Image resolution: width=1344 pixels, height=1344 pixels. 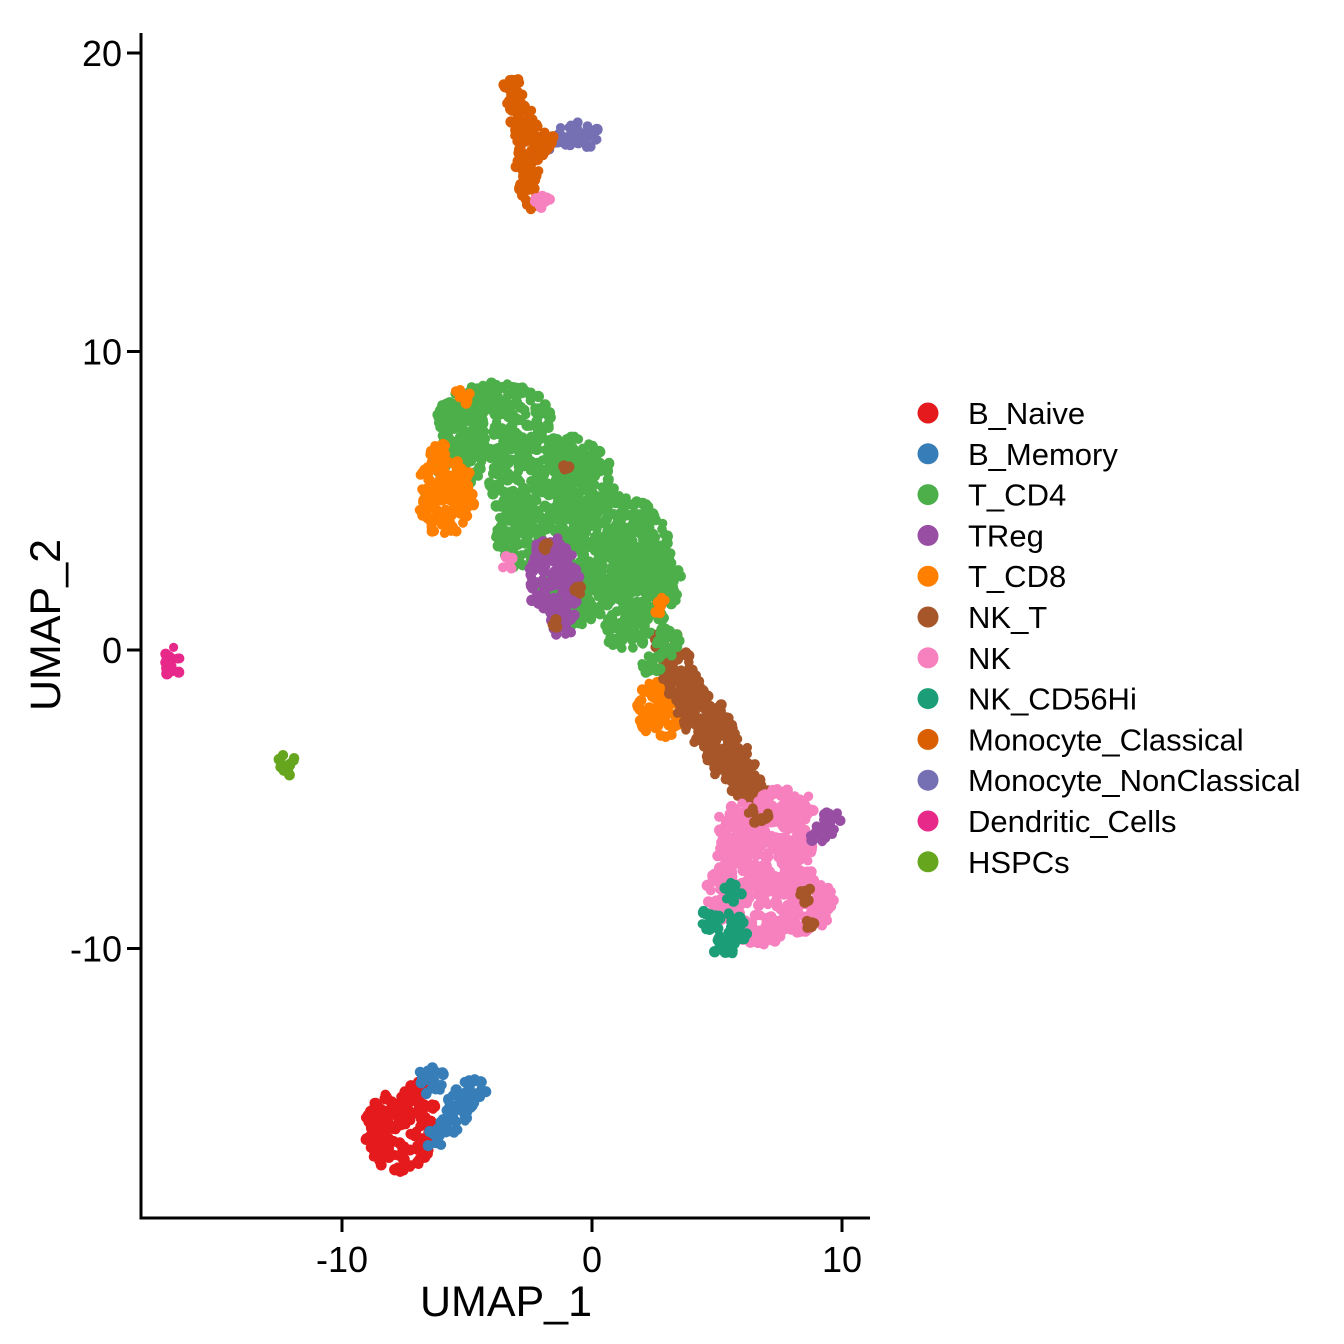 What do you see at coordinates (989, 658) in the screenshot?
I see `legend-label: NK` at bounding box center [989, 658].